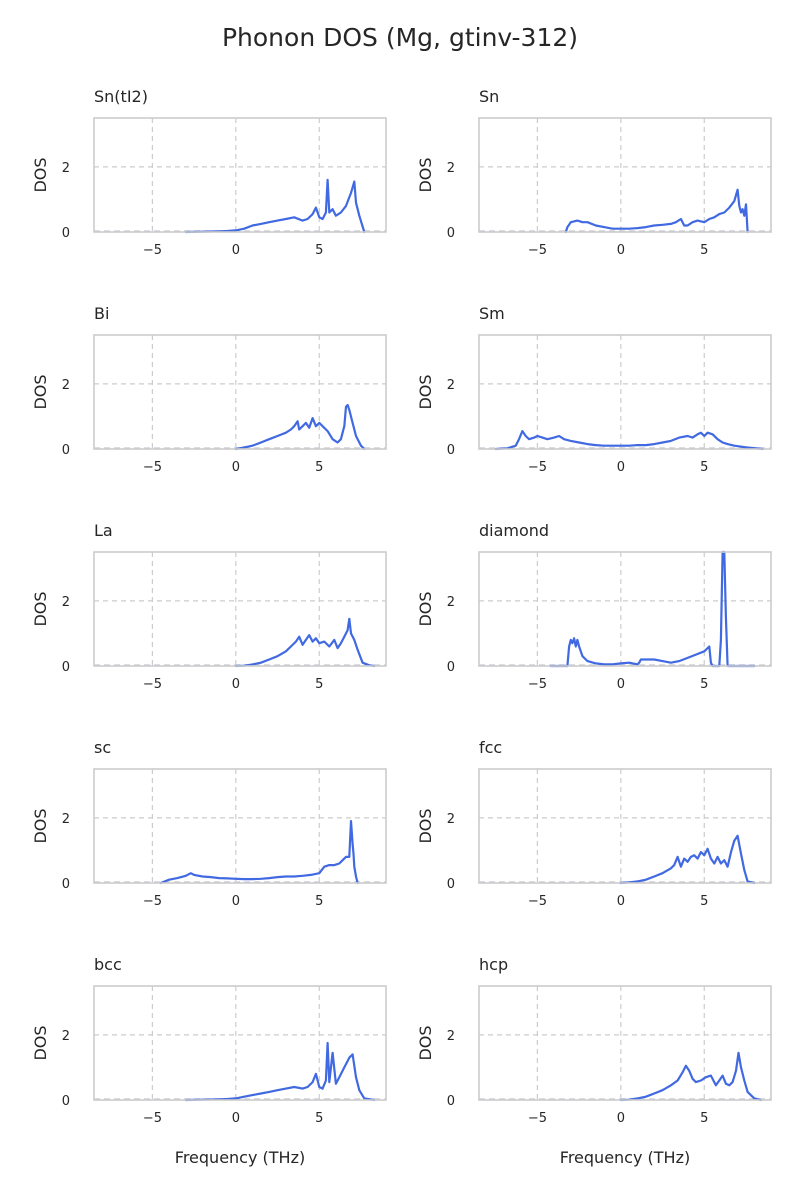 The width and height of the screenshot is (800, 1200). What do you see at coordinates (103, 530) in the screenshot?
I see `panel-title: La` at bounding box center [103, 530].